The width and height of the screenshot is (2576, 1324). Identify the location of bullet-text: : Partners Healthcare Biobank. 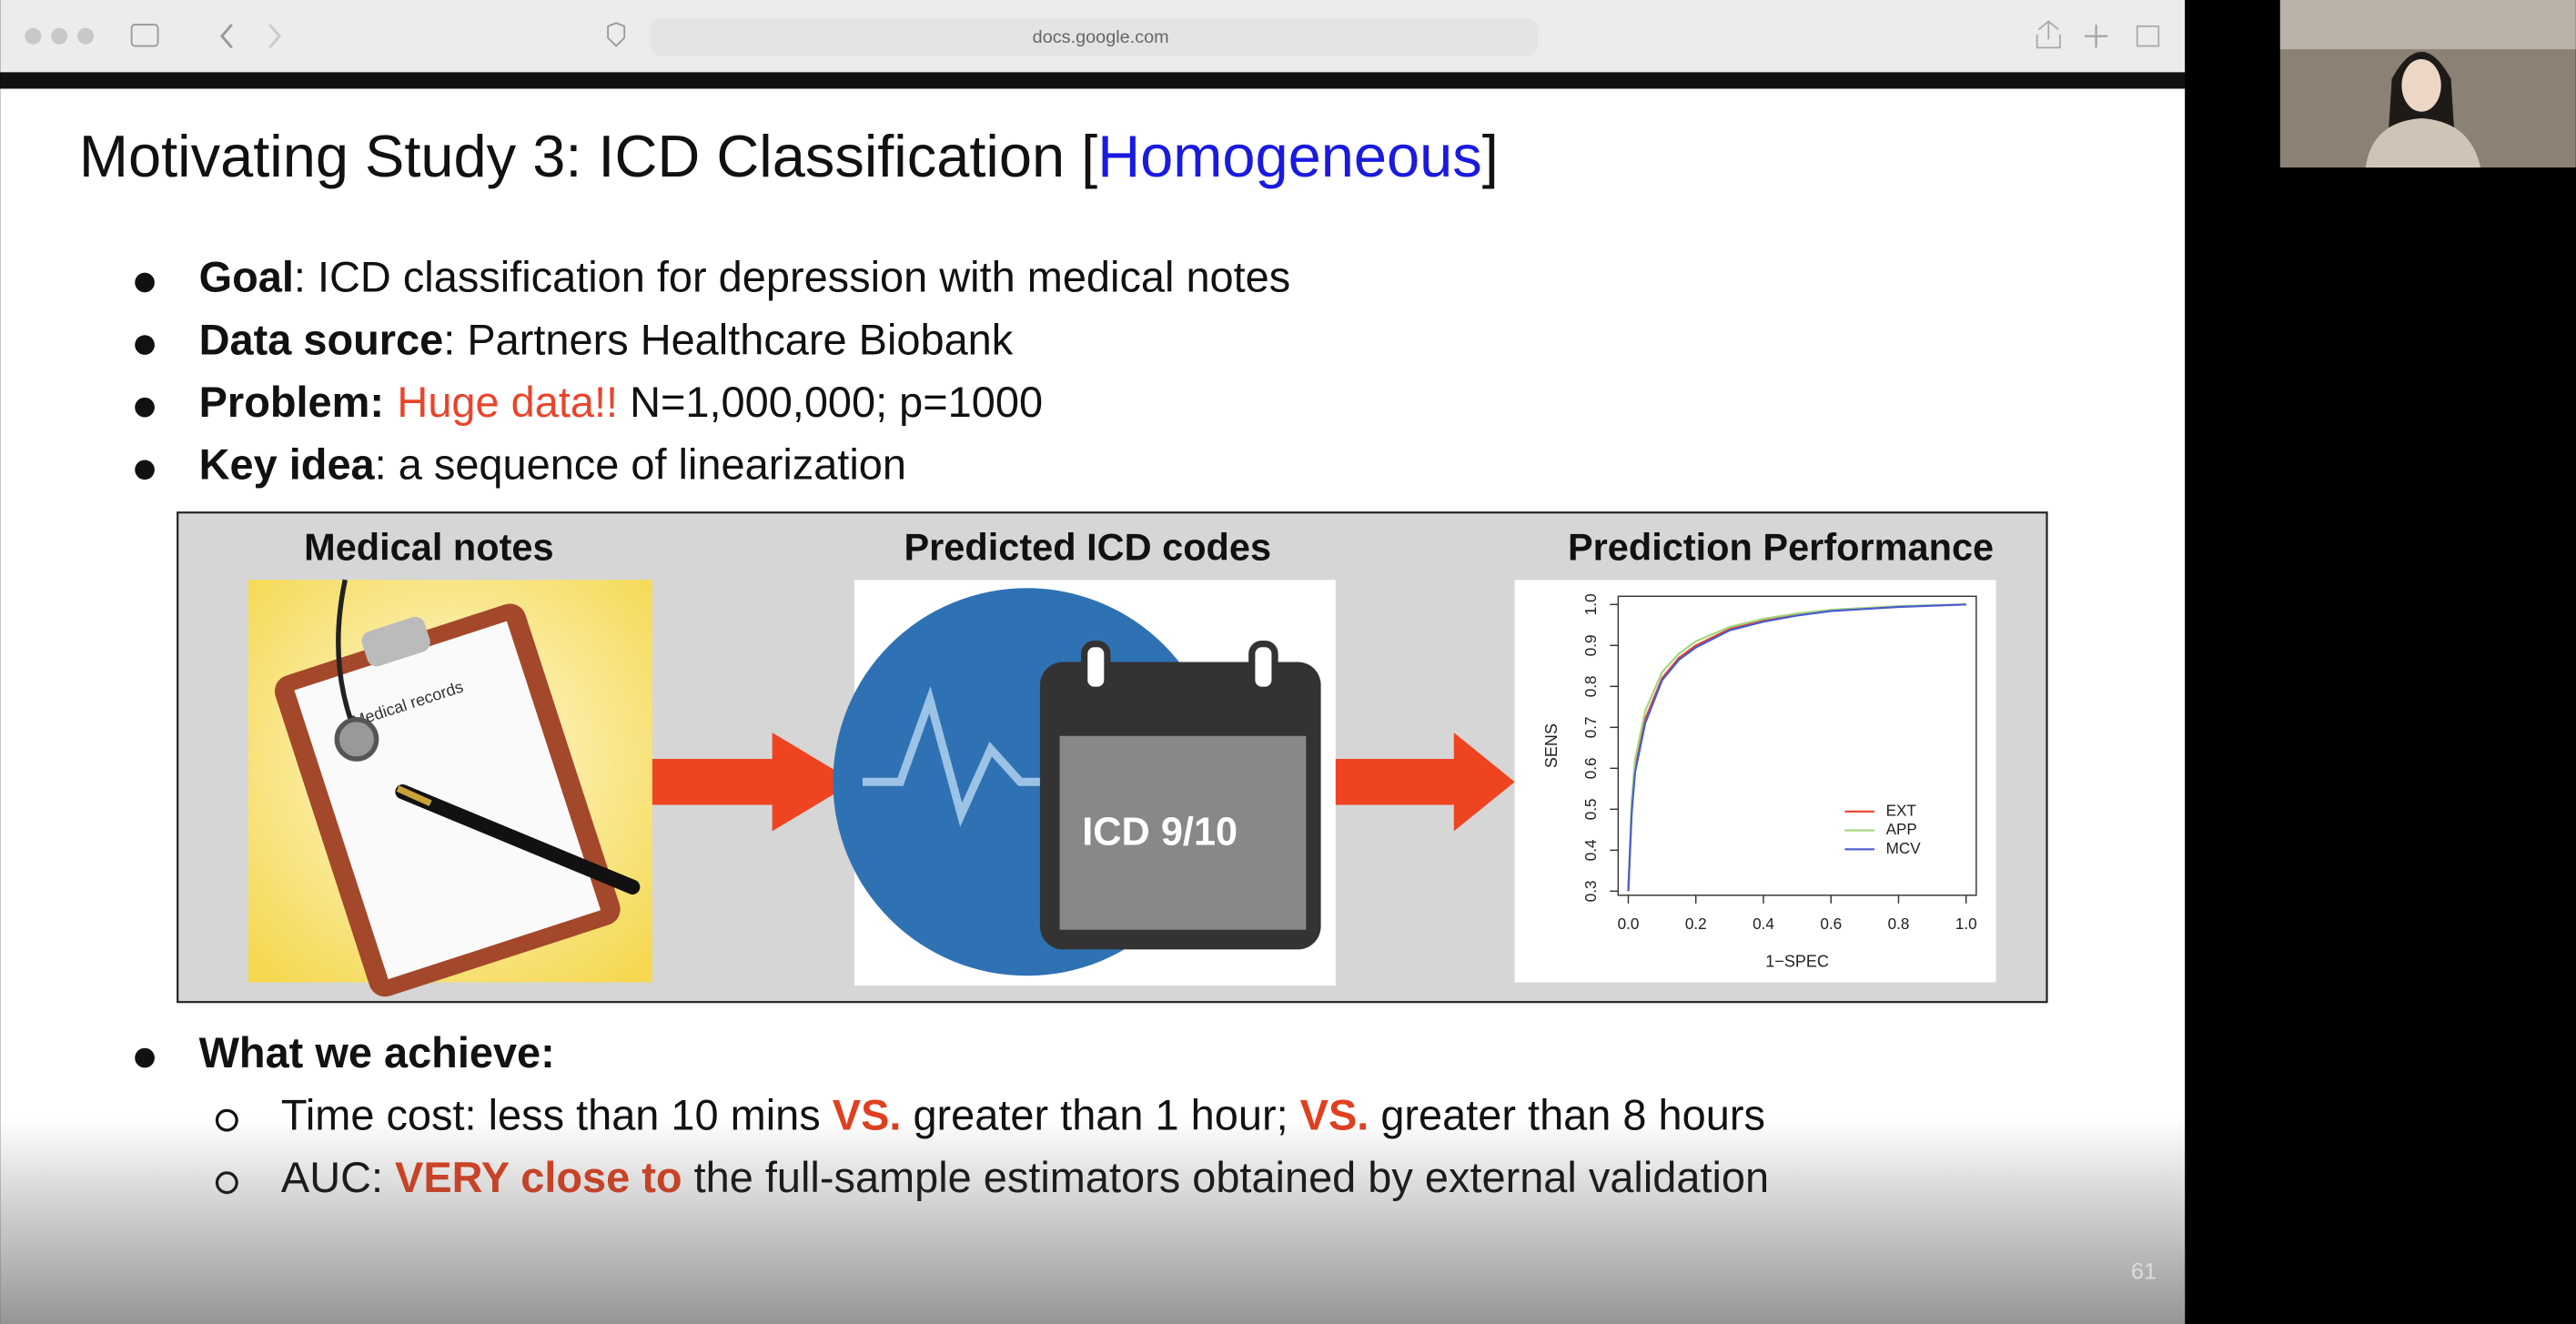
(728, 340).